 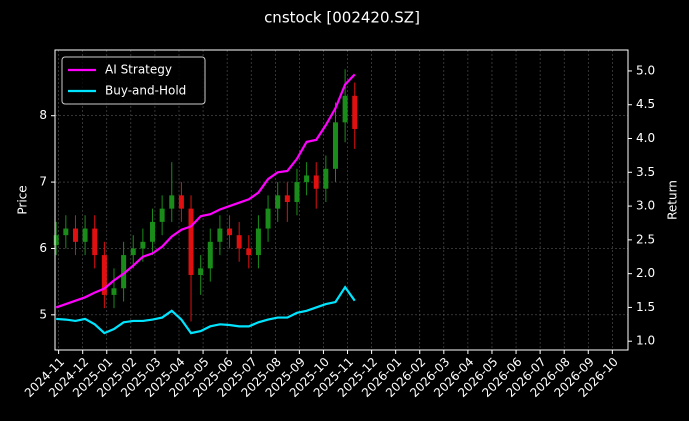 I want to click on chart-title: cnstock [002420.SZ], so click(x=342, y=18).